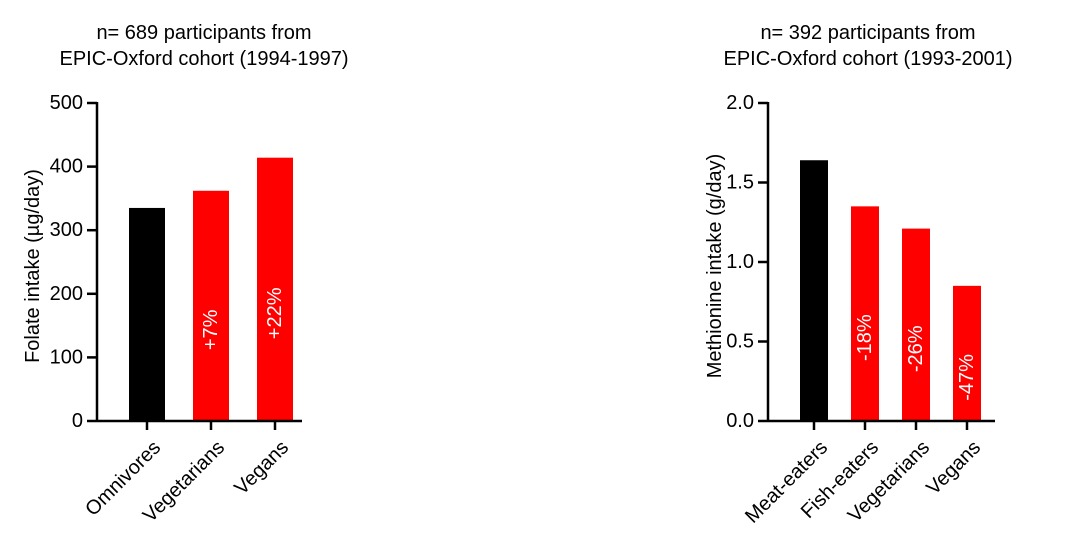  I want to click on chart-title-line: n= 689 participants from, so click(203, 33).